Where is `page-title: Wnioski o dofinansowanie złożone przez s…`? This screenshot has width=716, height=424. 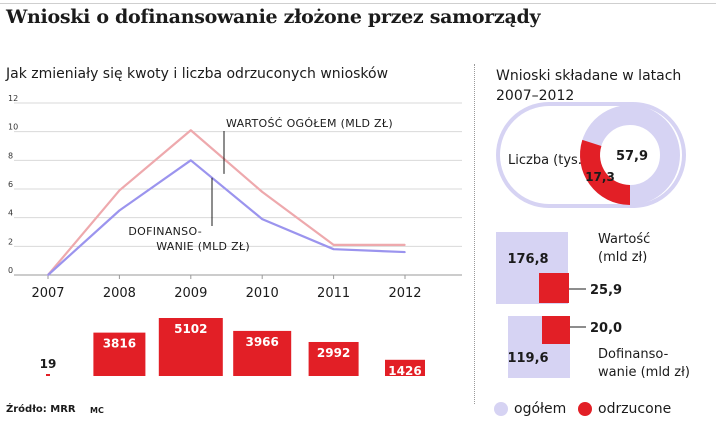
page-title: Wnioski o dofinansowanie złożone przez s… is located at coordinates (273, 17).